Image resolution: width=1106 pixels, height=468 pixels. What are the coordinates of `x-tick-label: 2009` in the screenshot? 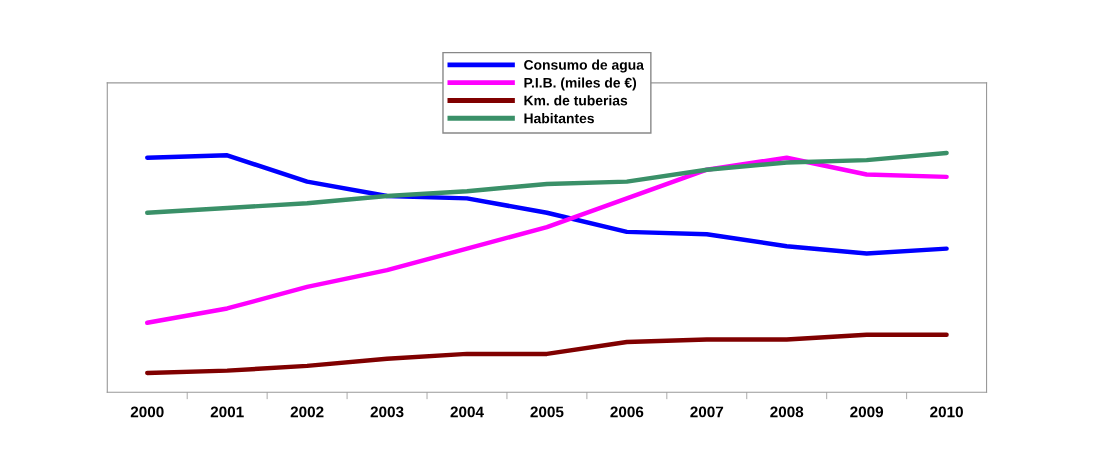 It's located at (867, 412).